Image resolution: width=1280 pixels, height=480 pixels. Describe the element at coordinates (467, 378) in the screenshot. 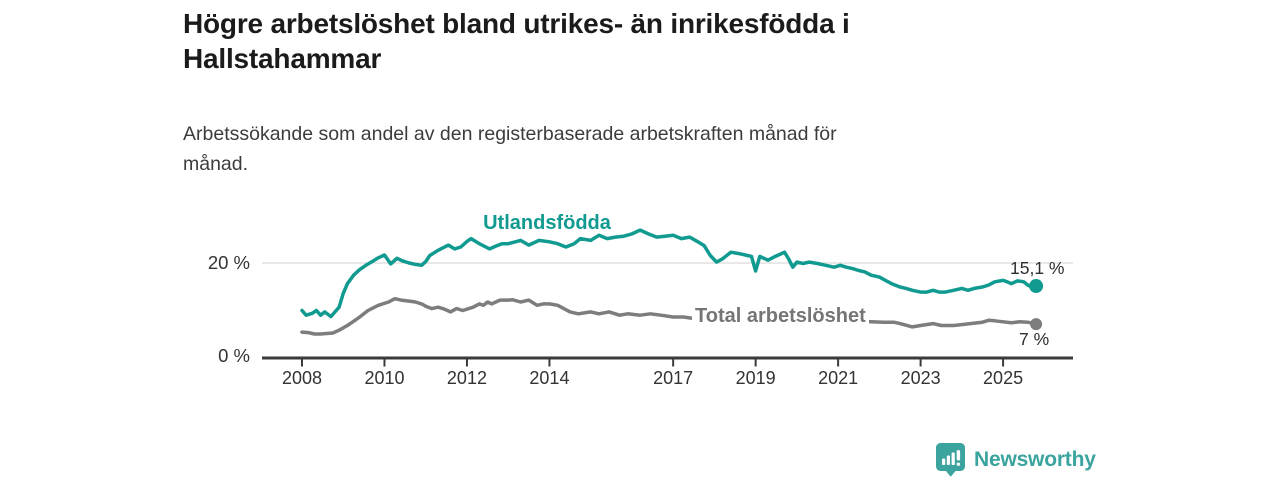

I see `x-tick-label-2012: 2012` at that location.